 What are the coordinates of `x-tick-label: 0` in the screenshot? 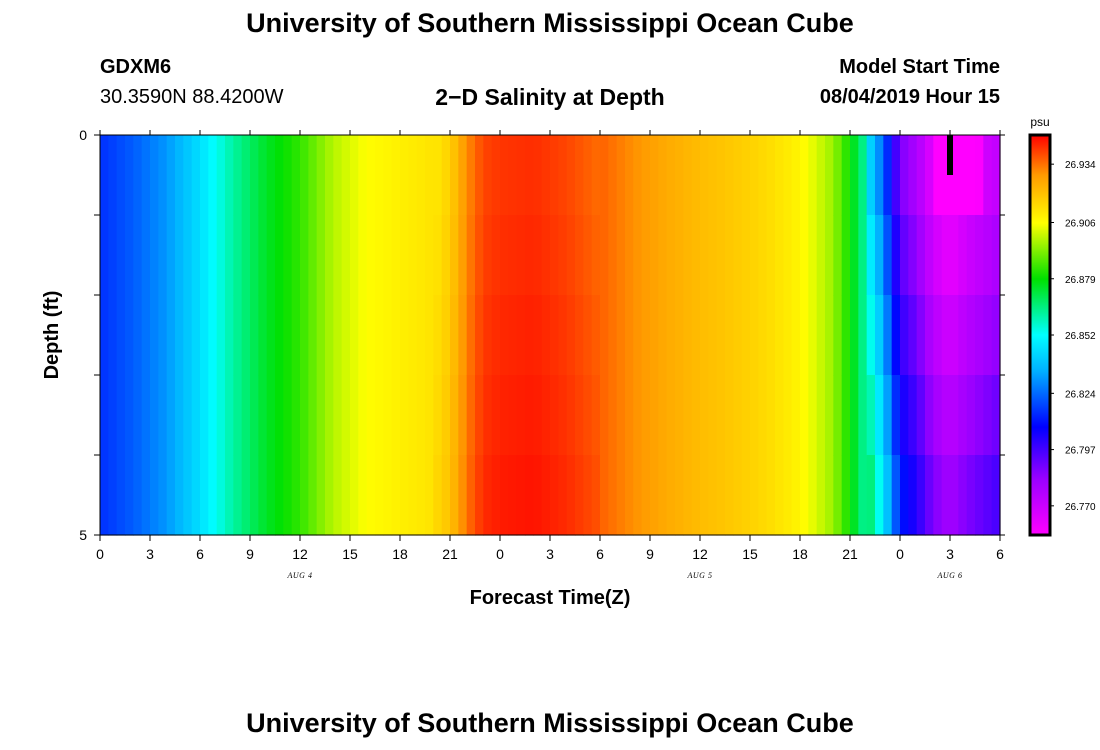 It's located at (900, 554).